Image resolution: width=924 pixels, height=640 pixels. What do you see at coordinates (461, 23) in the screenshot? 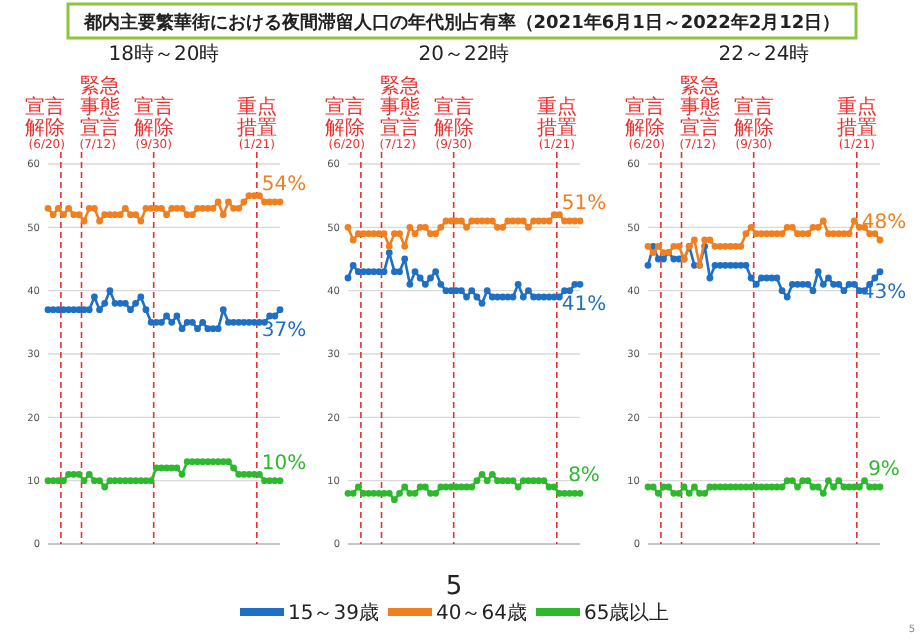
I see `text: 都内主要繁華街における夜間滞留人口の年代別占有率（2021年6月1日～2022年2月12日）` at bounding box center [461, 23].